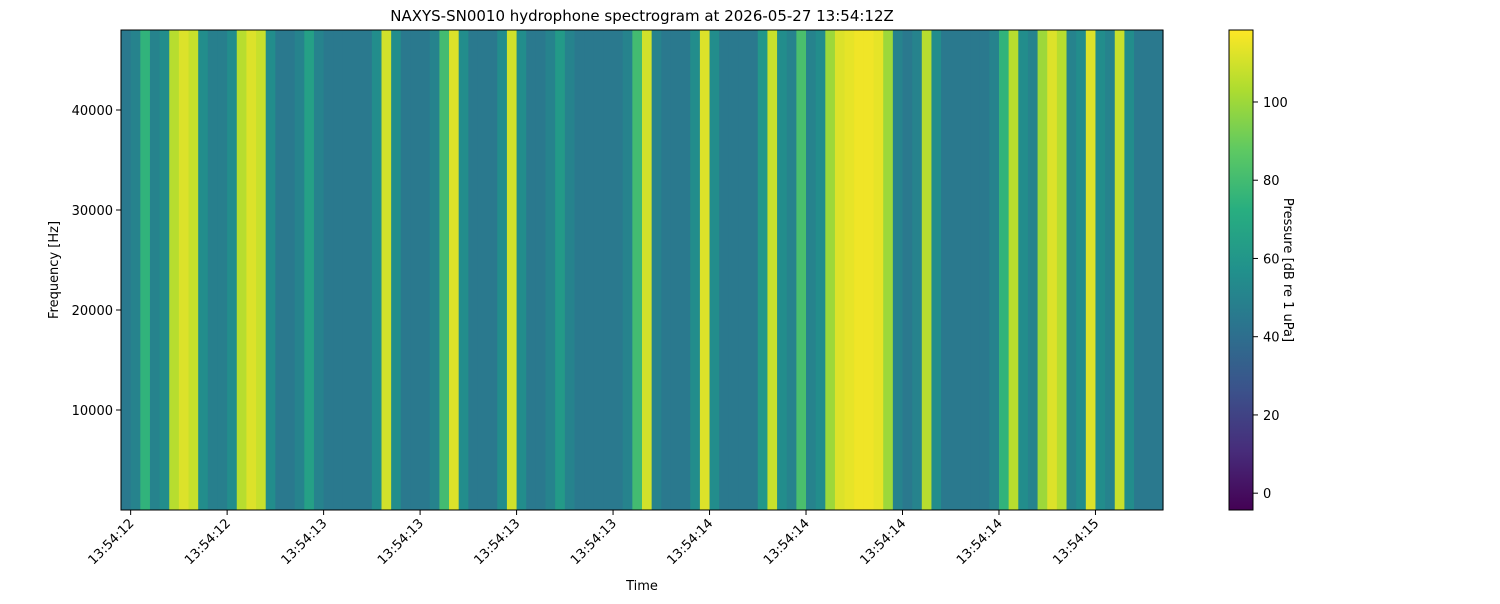 The image size is (1500, 604). Describe the element at coordinates (92, 211) in the screenshot. I see `y-tick-label: 30000` at that location.